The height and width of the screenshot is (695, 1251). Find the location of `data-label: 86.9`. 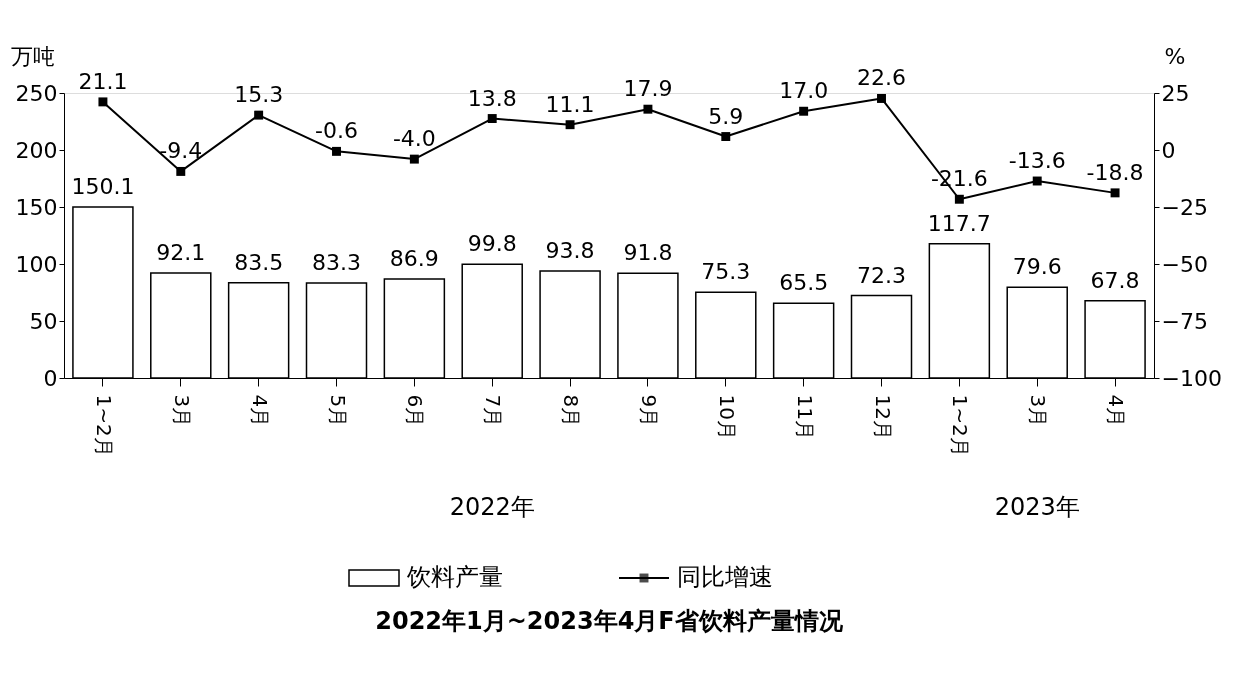

data-label: 86.9 is located at coordinates (414, 258).